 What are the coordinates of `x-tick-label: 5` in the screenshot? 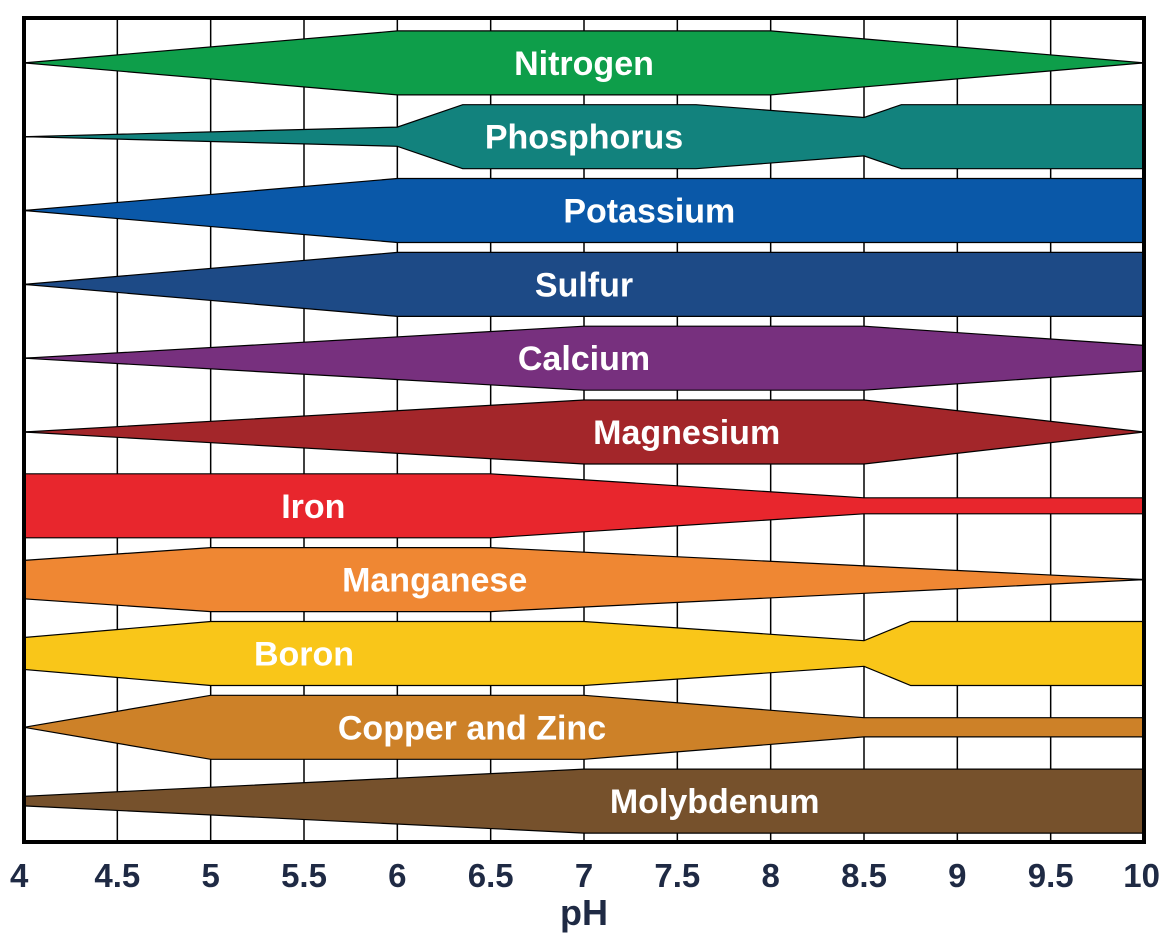 It's located at (210, 875).